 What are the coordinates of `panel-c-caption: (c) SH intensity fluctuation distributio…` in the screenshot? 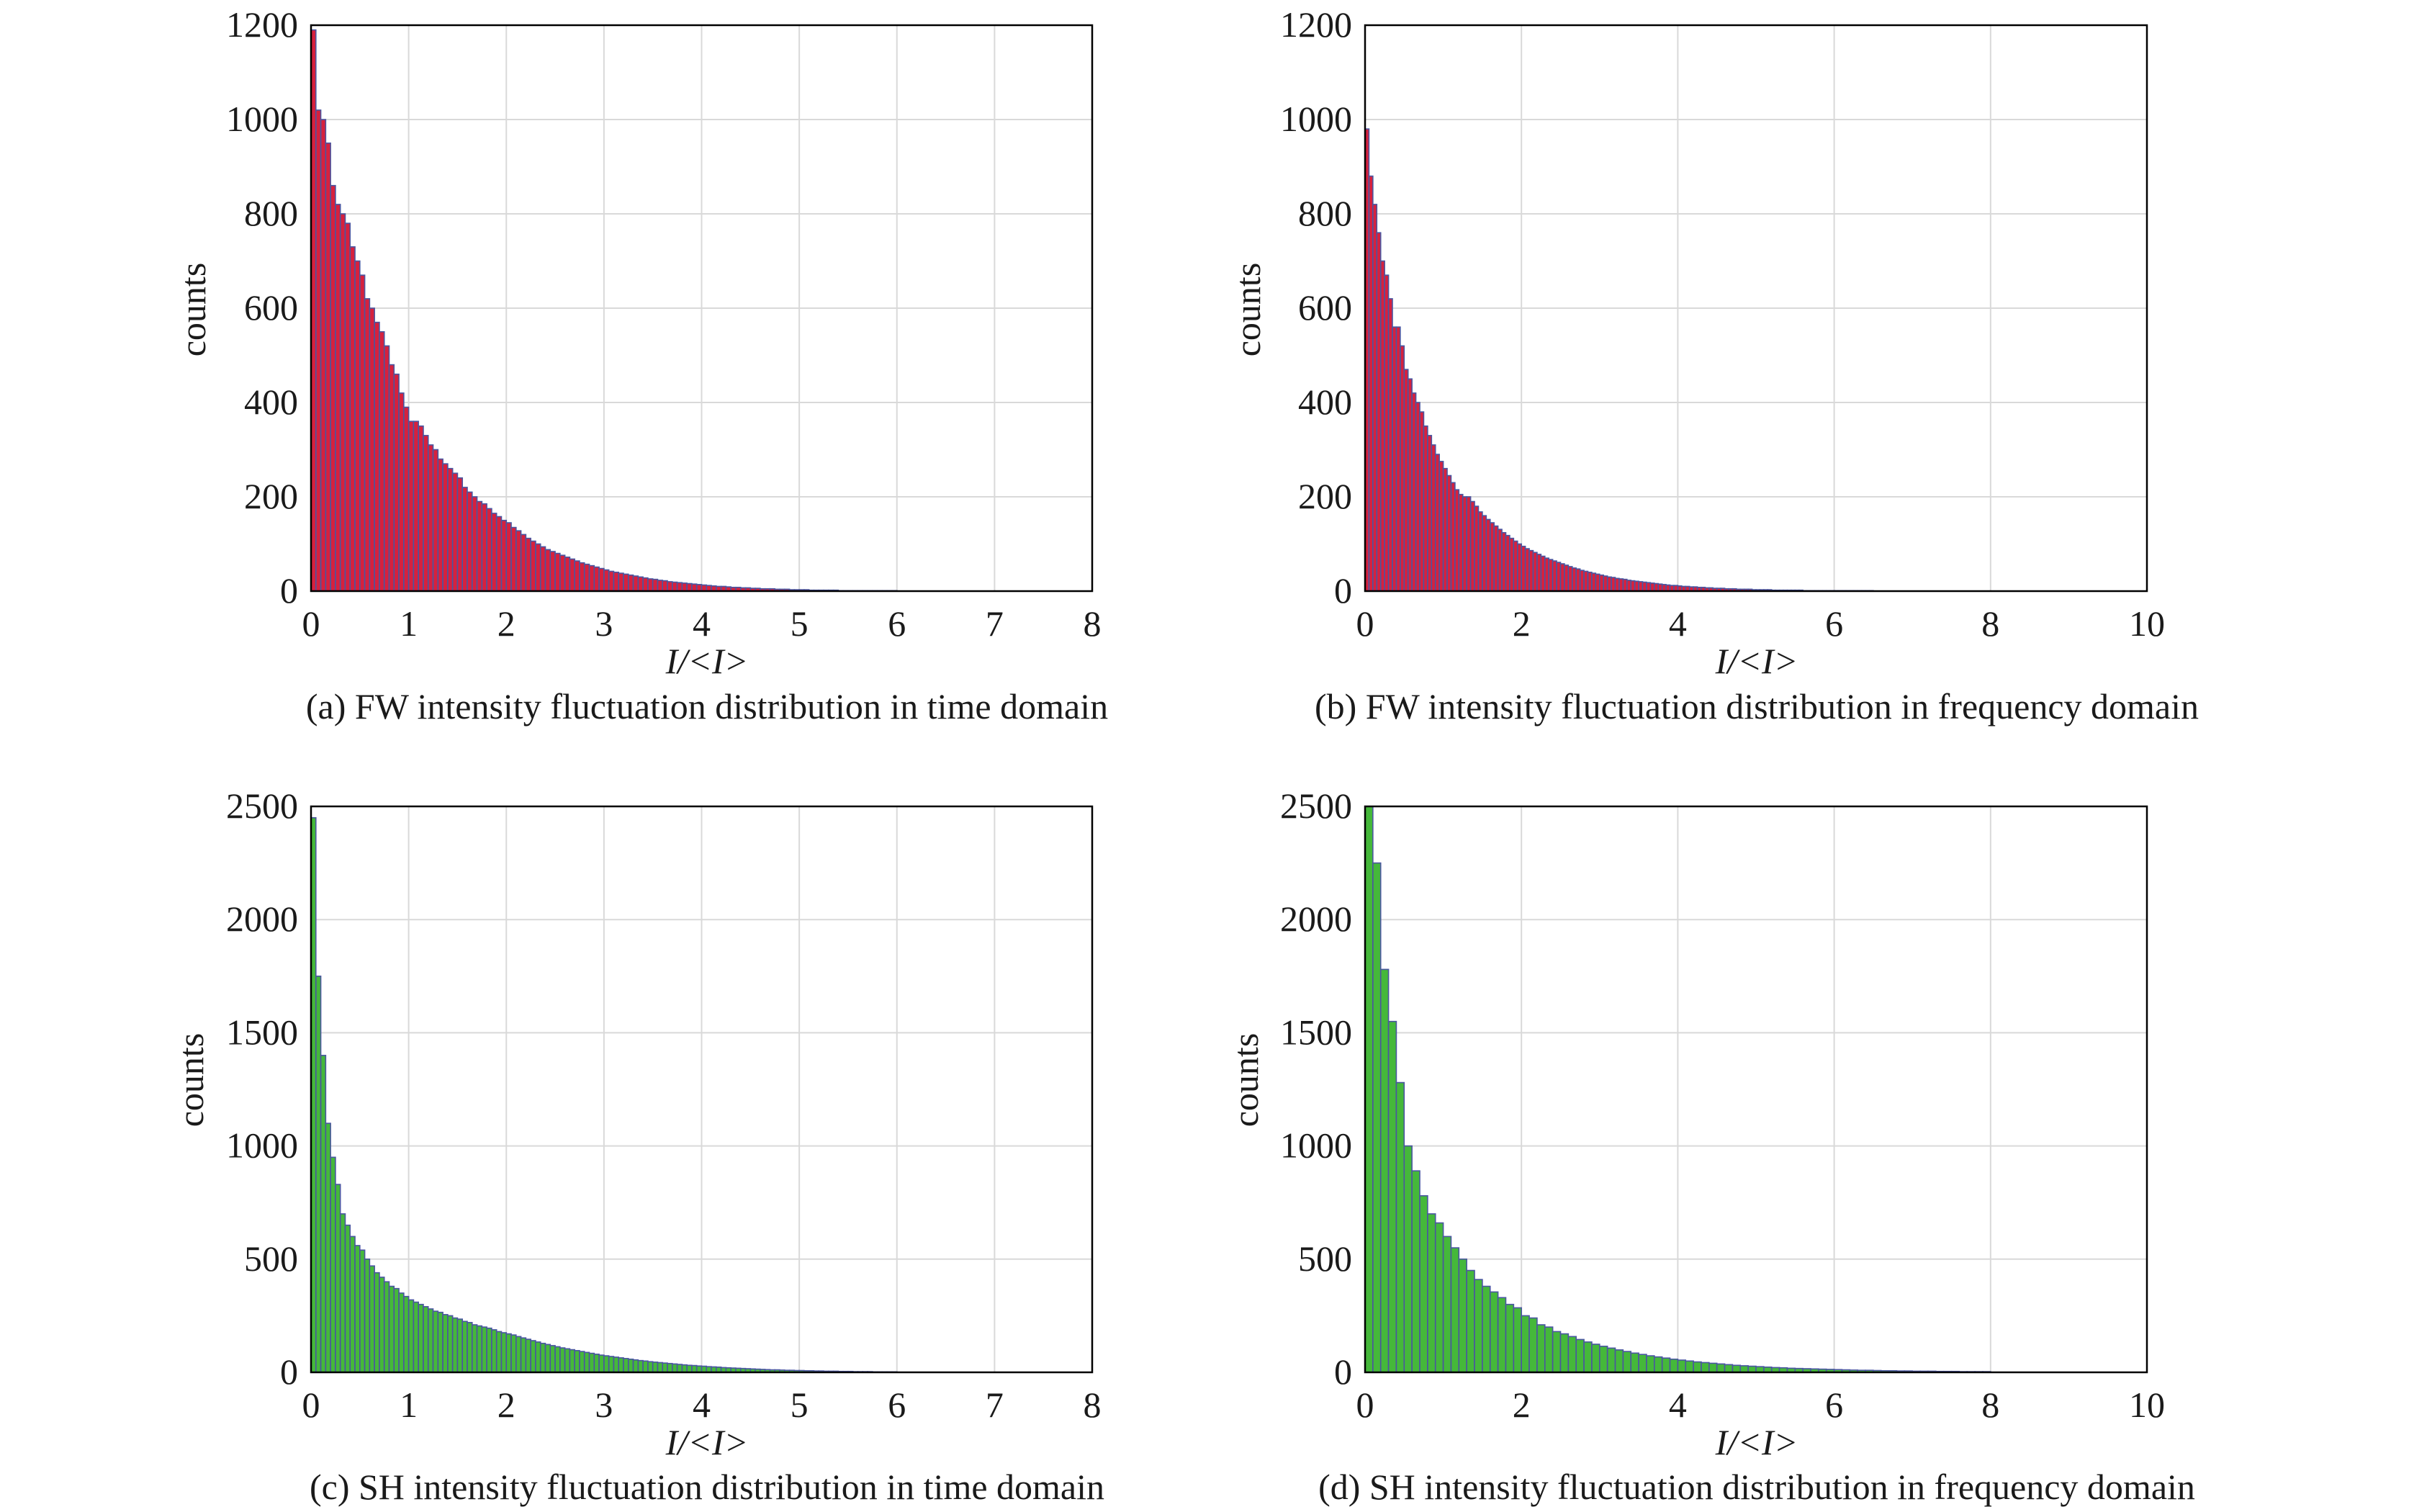 It's located at (707, 1487).